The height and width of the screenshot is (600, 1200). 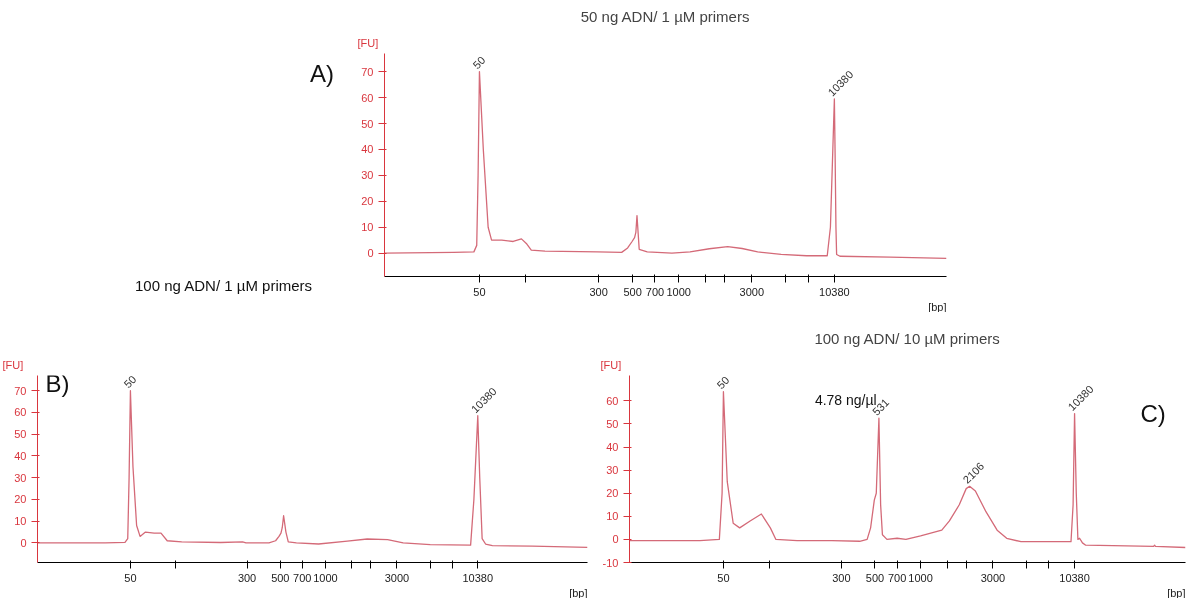 What do you see at coordinates (665, 16) in the screenshot?
I see `chart-title: 50 ng ADN/ 1 µM primers` at bounding box center [665, 16].